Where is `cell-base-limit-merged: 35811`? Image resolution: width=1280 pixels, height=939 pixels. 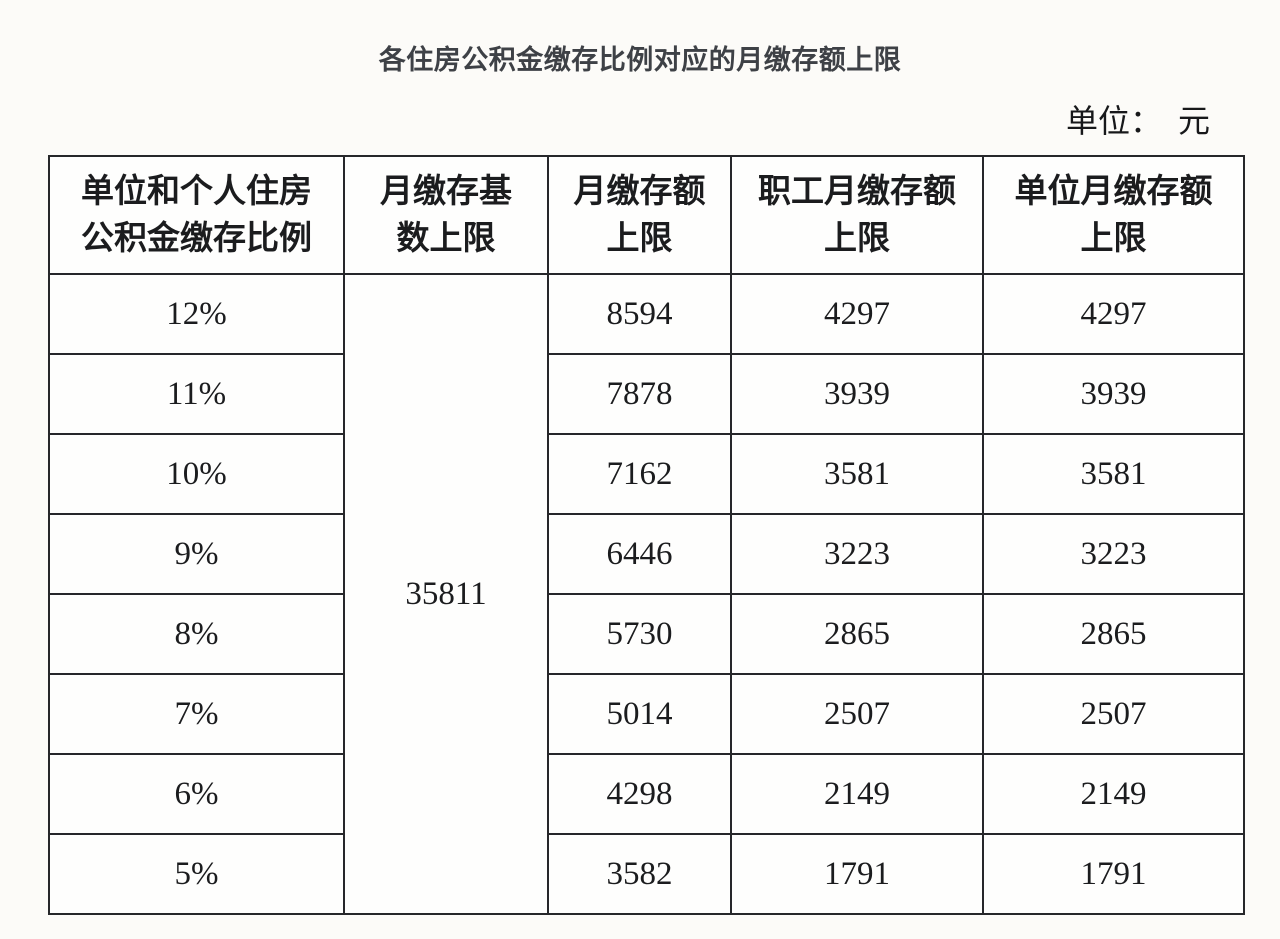
cell-base-limit-merged: 35811 is located at coordinates (446, 594).